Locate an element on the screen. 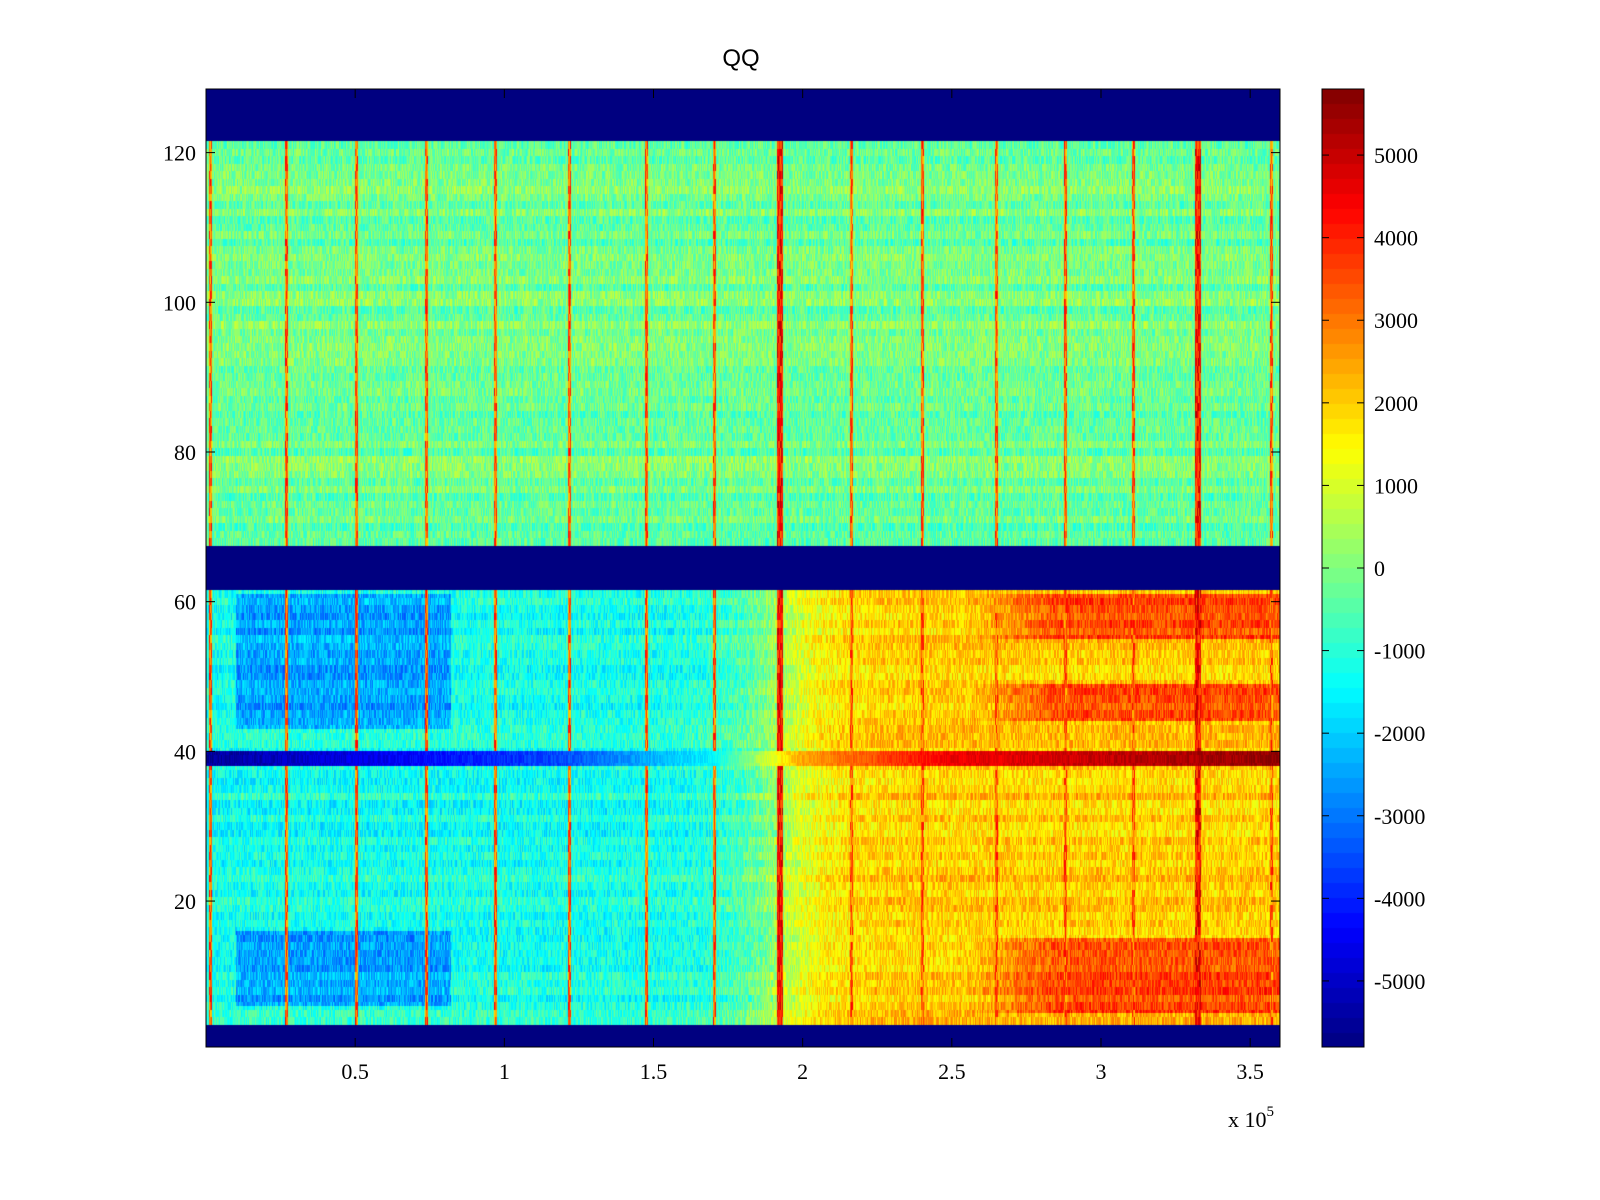 This screenshot has height=1200, width=1600. colorbar-tick-label: 3000 is located at coordinates (1396, 320).